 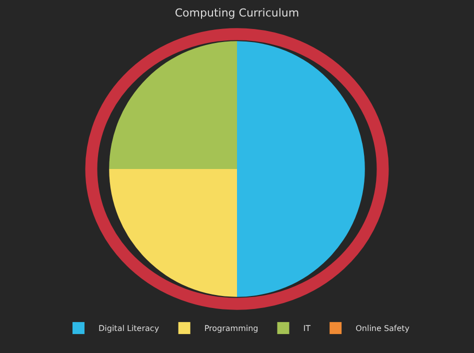 I want to click on legend-label: Online Safety, so click(x=383, y=329).